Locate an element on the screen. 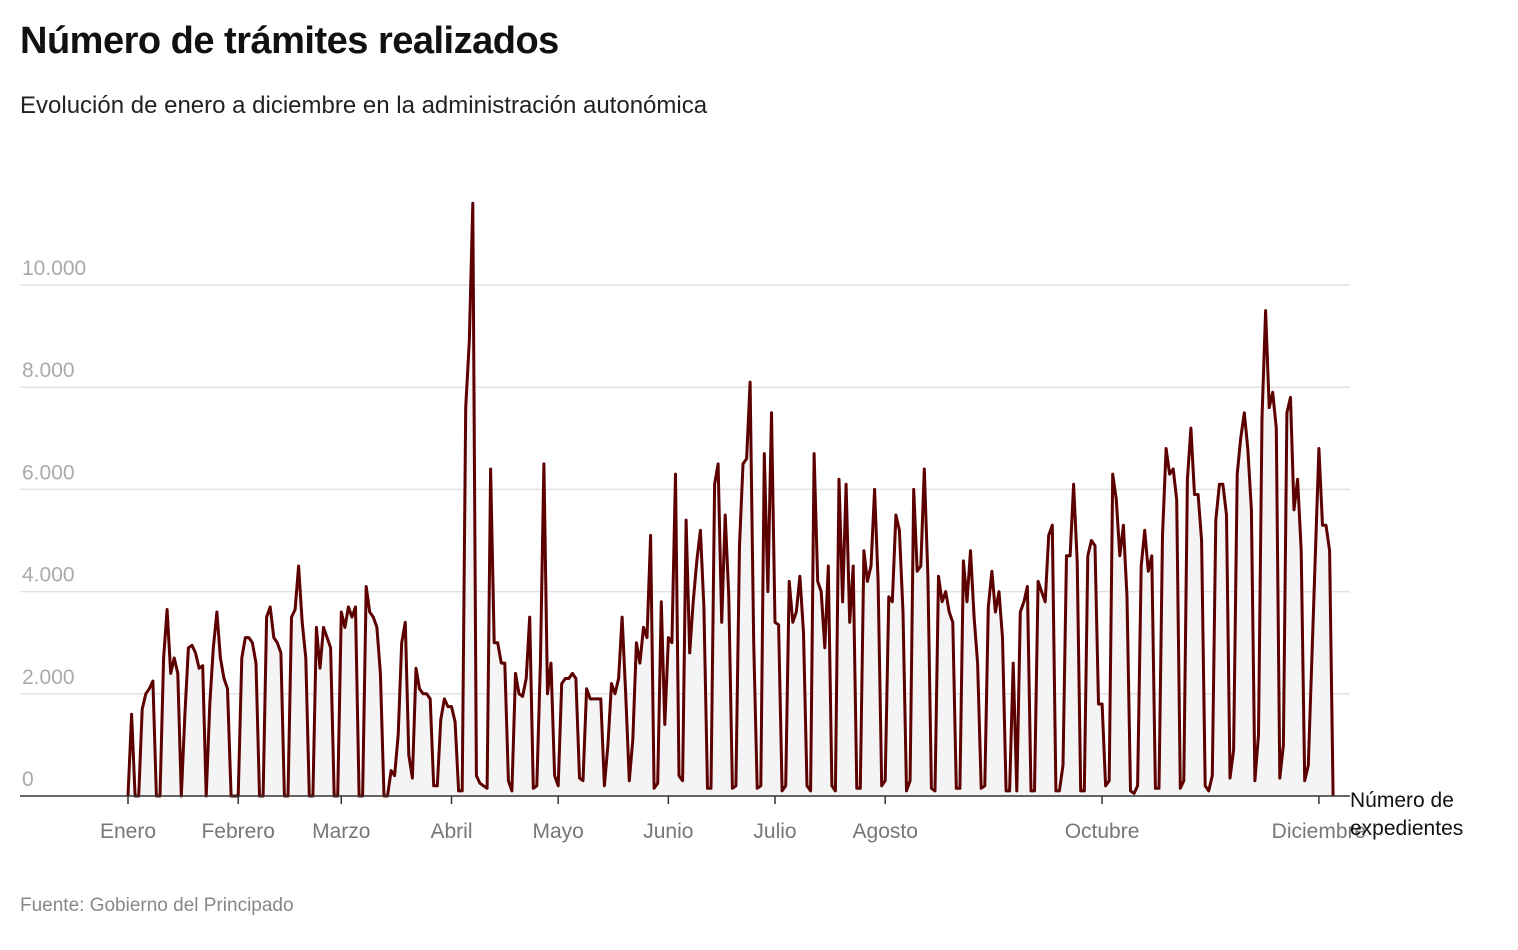 This screenshot has width=1518, height=950. x-tick-label: Diciembre is located at coordinates (1319, 831).